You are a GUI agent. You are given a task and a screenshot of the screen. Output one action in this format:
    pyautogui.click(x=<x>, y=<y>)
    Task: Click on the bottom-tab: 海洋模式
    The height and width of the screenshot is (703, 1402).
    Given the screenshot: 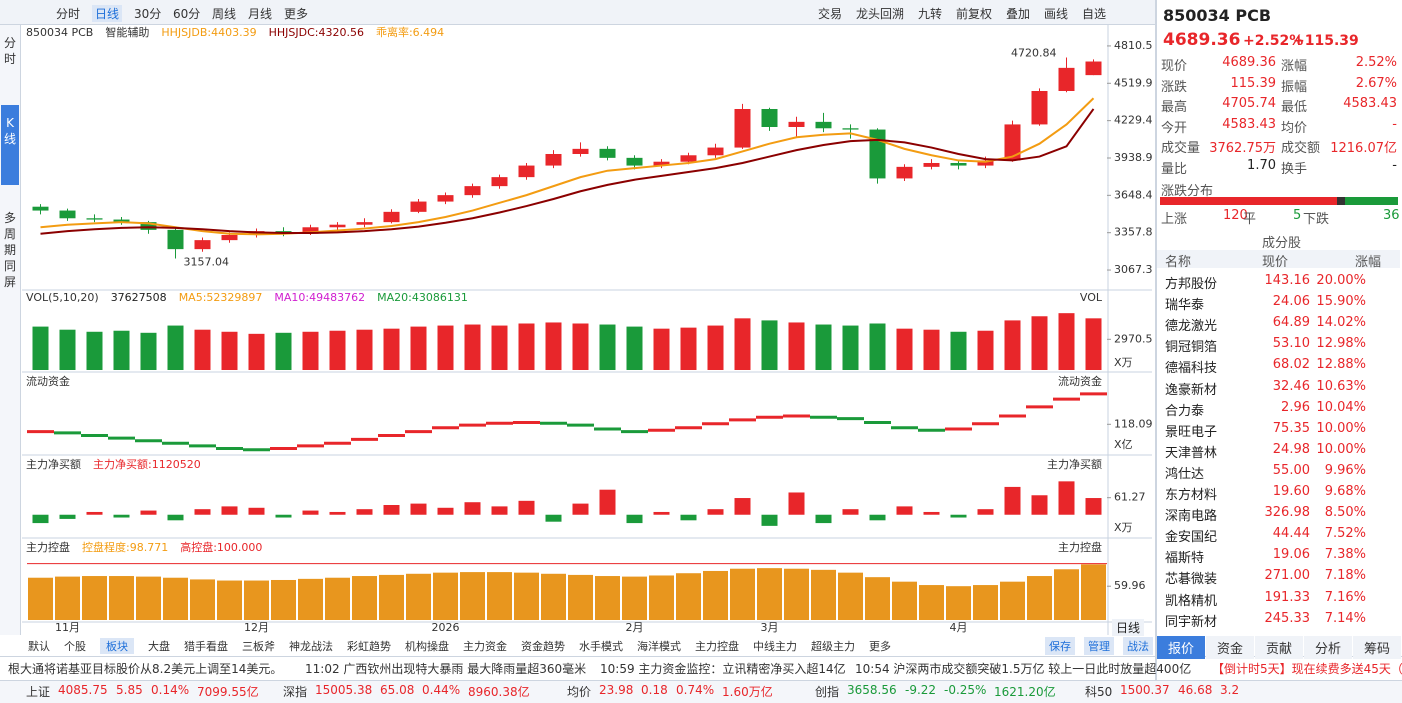 What is the action you would take?
    pyautogui.click(x=659, y=646)
    